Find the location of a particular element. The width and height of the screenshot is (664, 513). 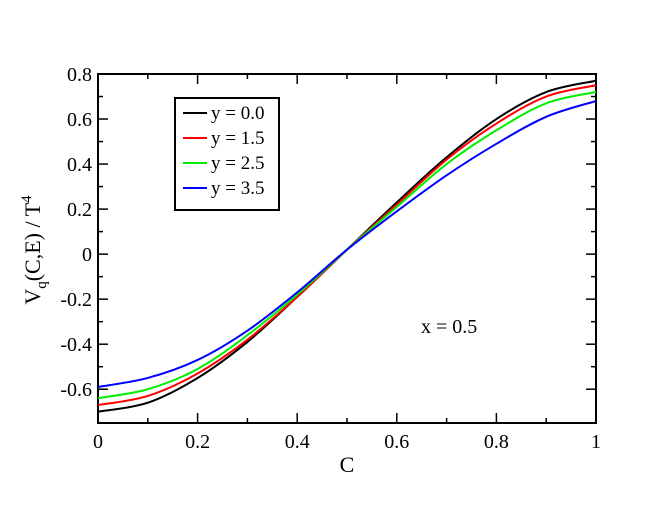

legend-label-1: y = 1.5 is located at coordinates (237, 138).